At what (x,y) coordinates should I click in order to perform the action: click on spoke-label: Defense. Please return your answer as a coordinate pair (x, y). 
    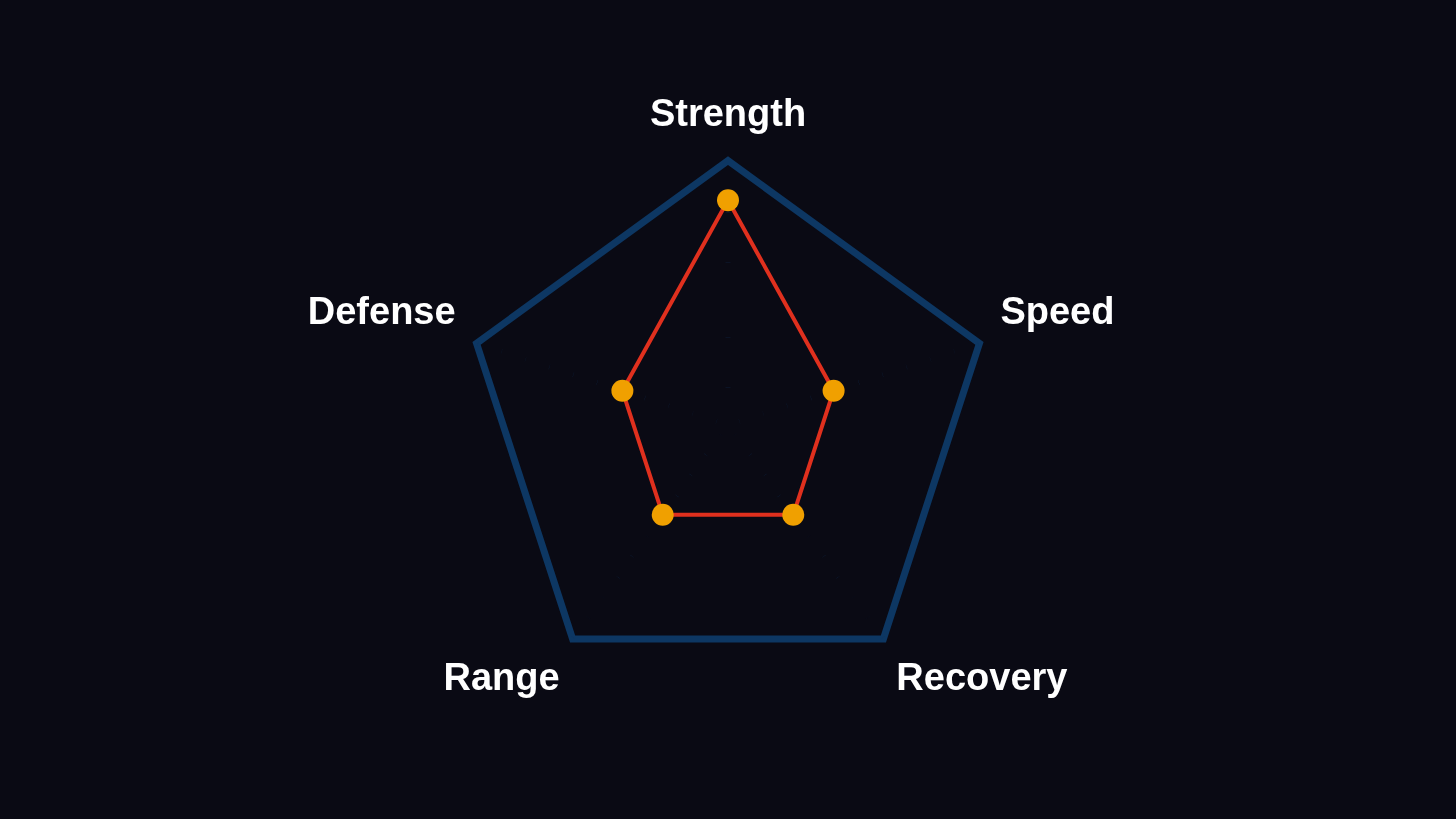
    Looking at the image, I should click on (381, 311).